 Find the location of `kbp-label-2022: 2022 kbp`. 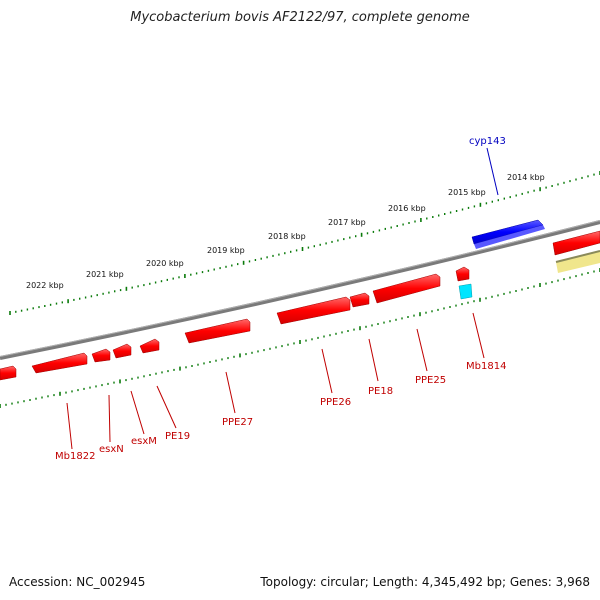

kbp-label-2022: 2022 kbp is located at coordinates (45, 285).